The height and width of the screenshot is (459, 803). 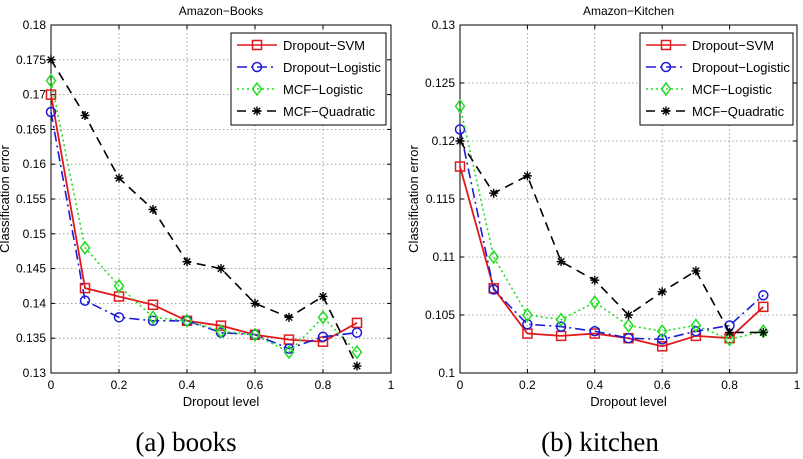 I want to click on y-tick-label: 0.16, so click(x=35, y=164).